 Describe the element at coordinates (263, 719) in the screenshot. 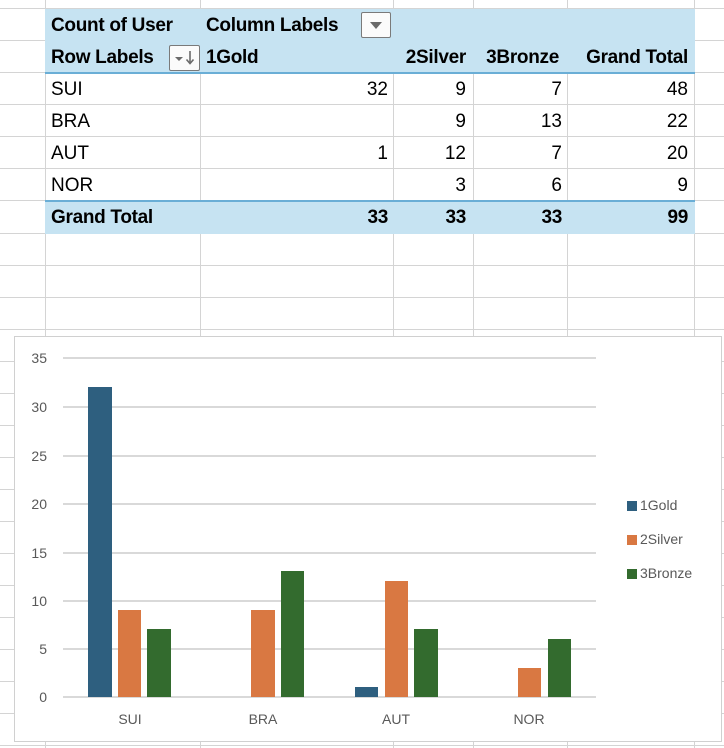

I see `x-tick-label: BRA` at that location.